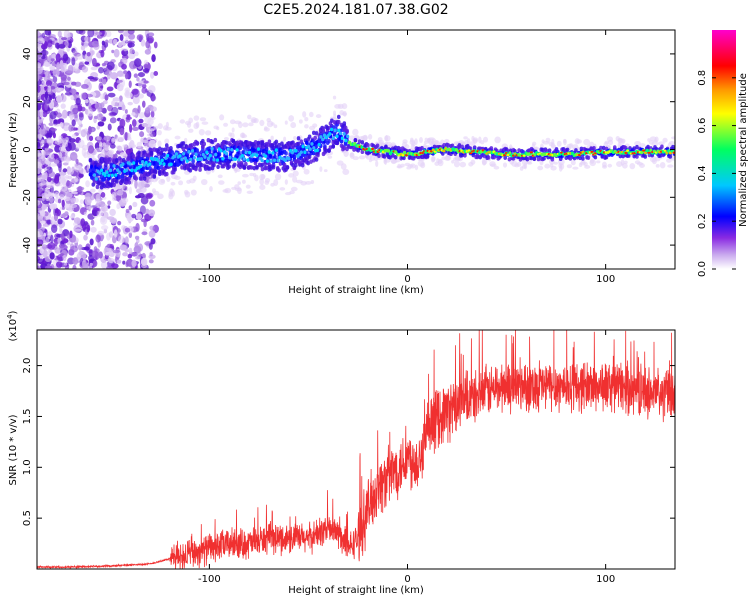 This screenshot has width=750, height=600. I want to click on spectrogram-xtick-label: 0, so click(407, 279).